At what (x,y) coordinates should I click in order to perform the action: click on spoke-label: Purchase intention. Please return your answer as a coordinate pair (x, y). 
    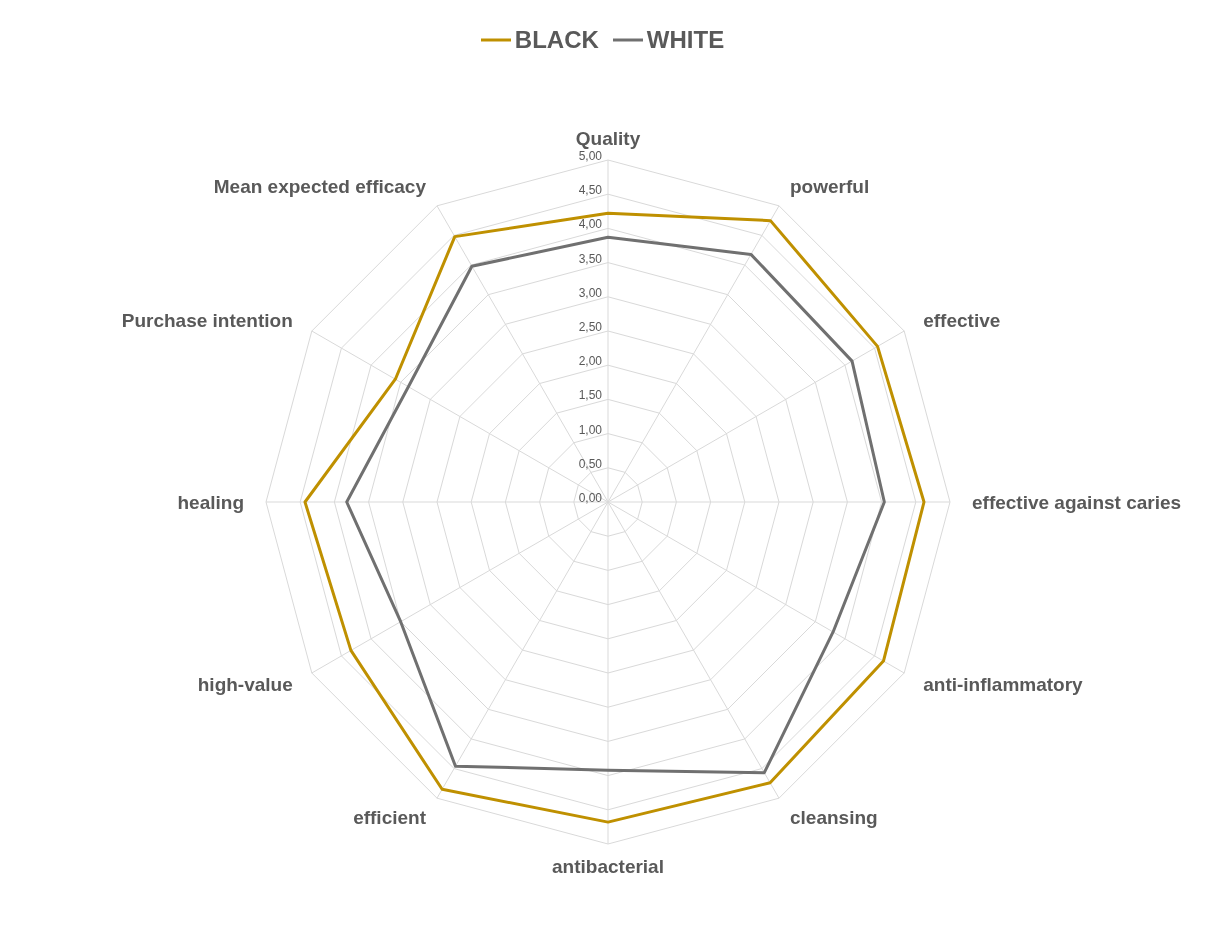
    Looking at the image, I should click on (207, 320).